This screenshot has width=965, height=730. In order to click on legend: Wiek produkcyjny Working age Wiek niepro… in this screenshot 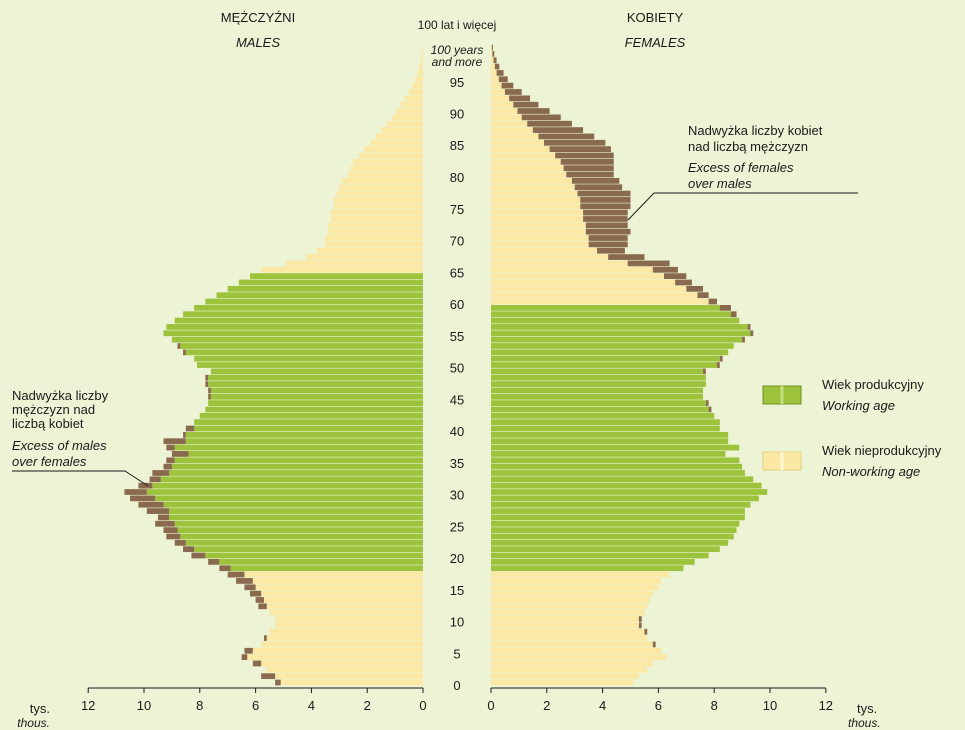, I will do `click(852, 428)`.